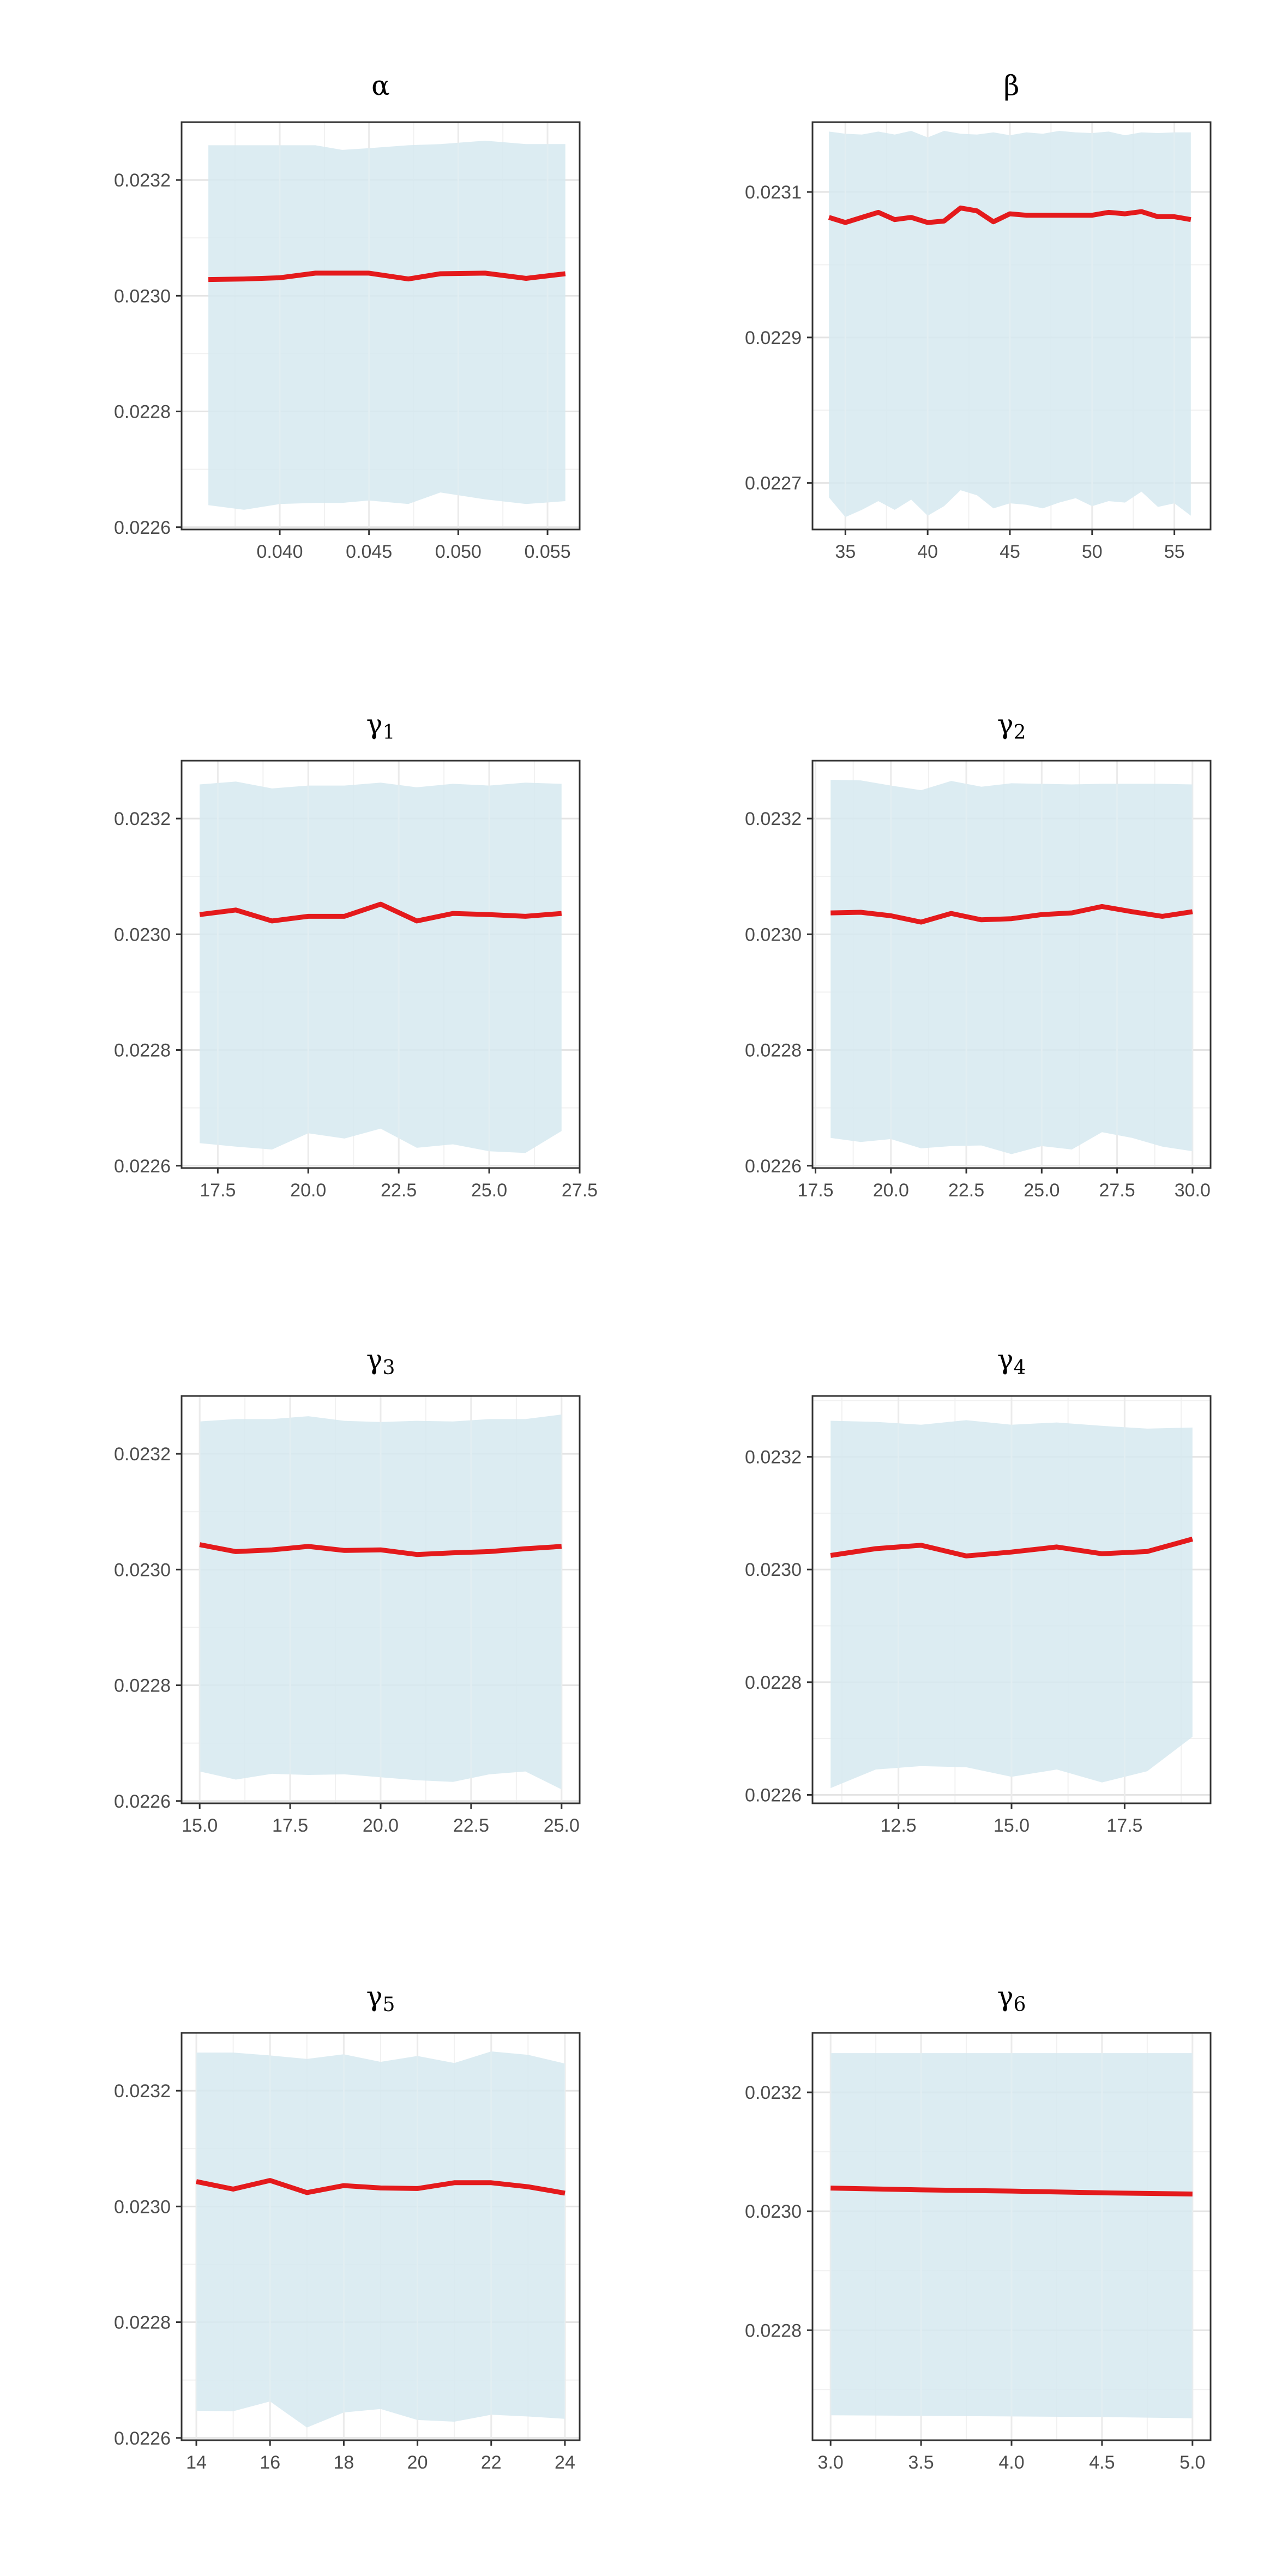 The height and width of the screenshot is (2576, 1288). I want to click on panel-title: α, so click(380, 85).